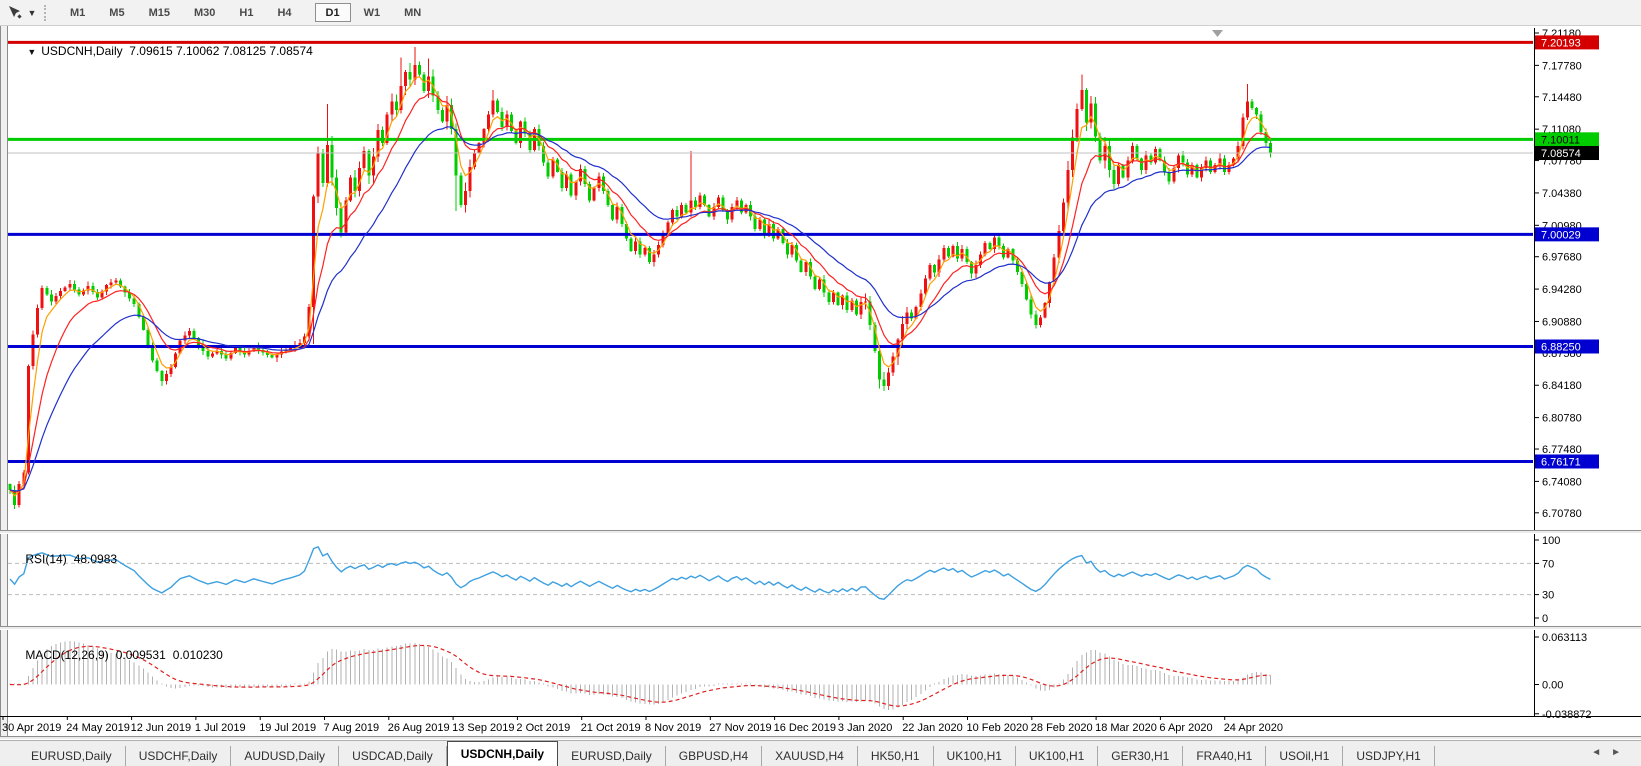 This screenshot has width=1641, height=766. I want to click on price-tick-label: 7.17780, so click(1562, 66).